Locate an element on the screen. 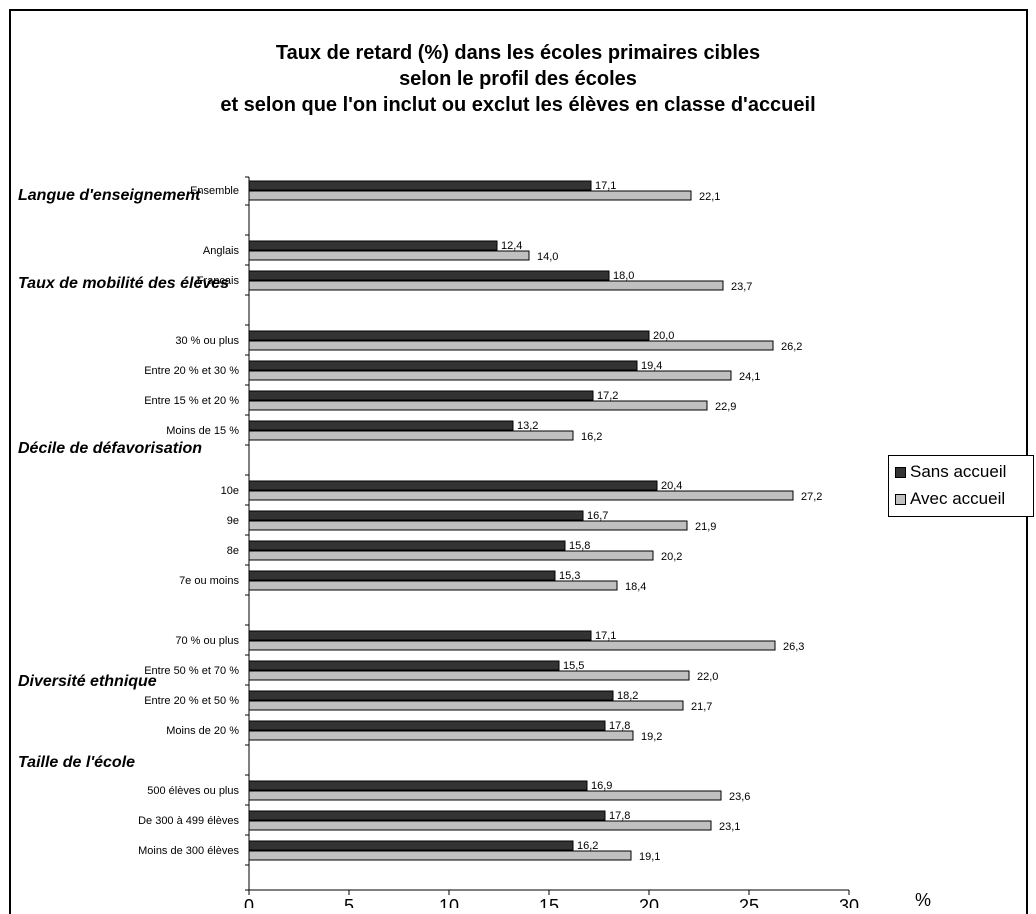 This screenshot has height=914, width=1036. data-label-avec-accueil: 19,2 is located at coordinates (651, 737).